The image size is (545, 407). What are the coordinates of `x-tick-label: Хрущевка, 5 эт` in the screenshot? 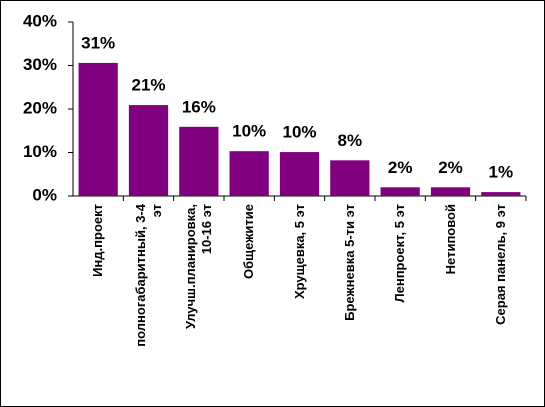 It's located at (299, 252).